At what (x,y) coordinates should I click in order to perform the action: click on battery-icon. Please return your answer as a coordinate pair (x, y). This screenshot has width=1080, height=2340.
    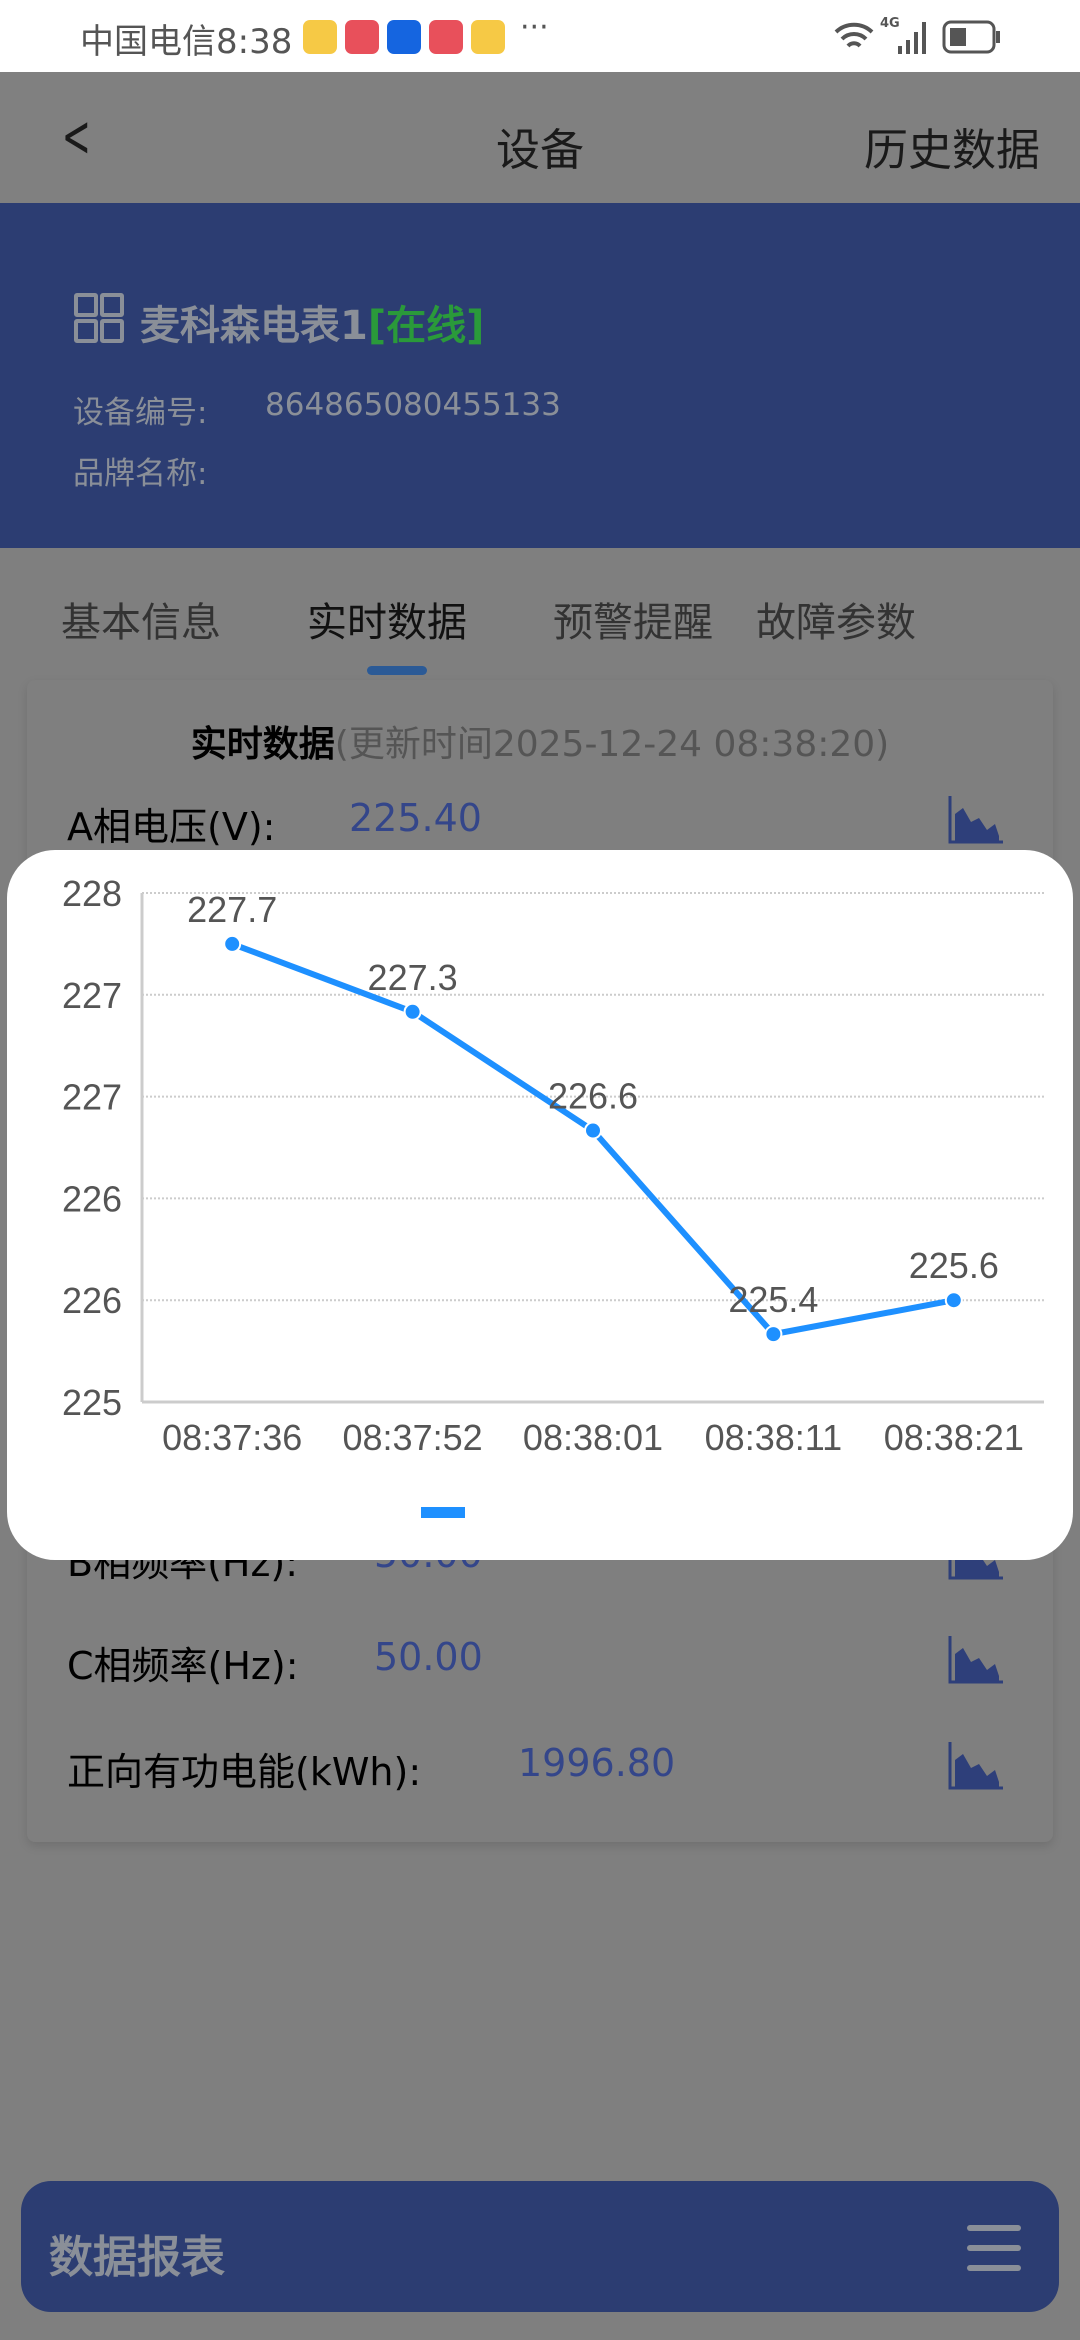
    Looking at the image, I should click on (971, 37).